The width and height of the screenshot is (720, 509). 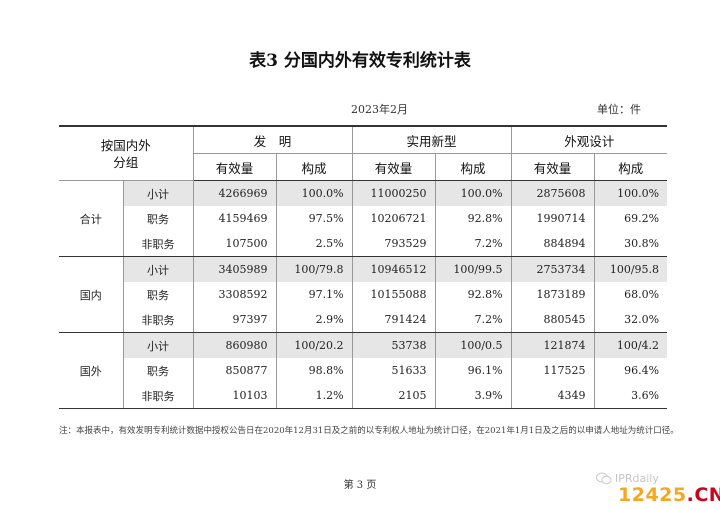 What do you see at coordinates (553, 269) in the screenshot?
I see `count-cell: 2753734` at bounding box center [553, 269].